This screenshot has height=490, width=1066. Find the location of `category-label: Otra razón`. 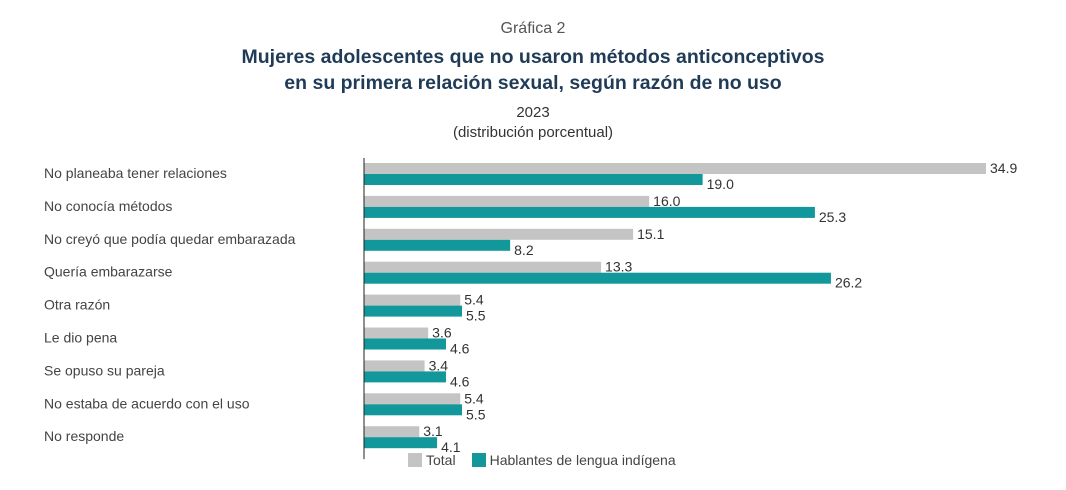

category-label: Otra razón is located at coordinates (77, 305).